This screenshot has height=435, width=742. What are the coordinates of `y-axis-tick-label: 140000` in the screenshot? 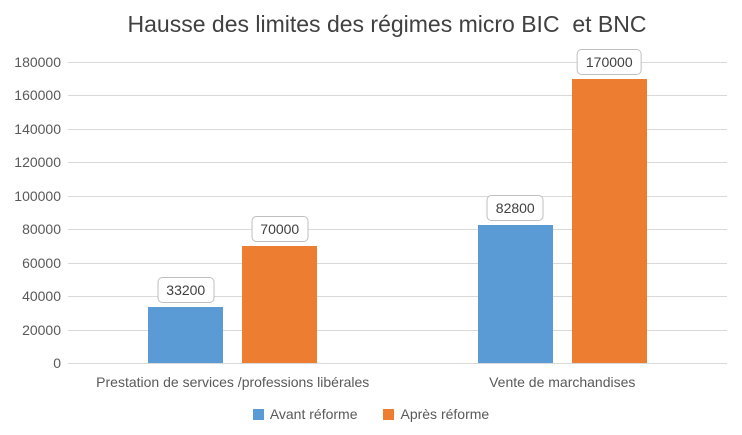 It's located at (37, 128).